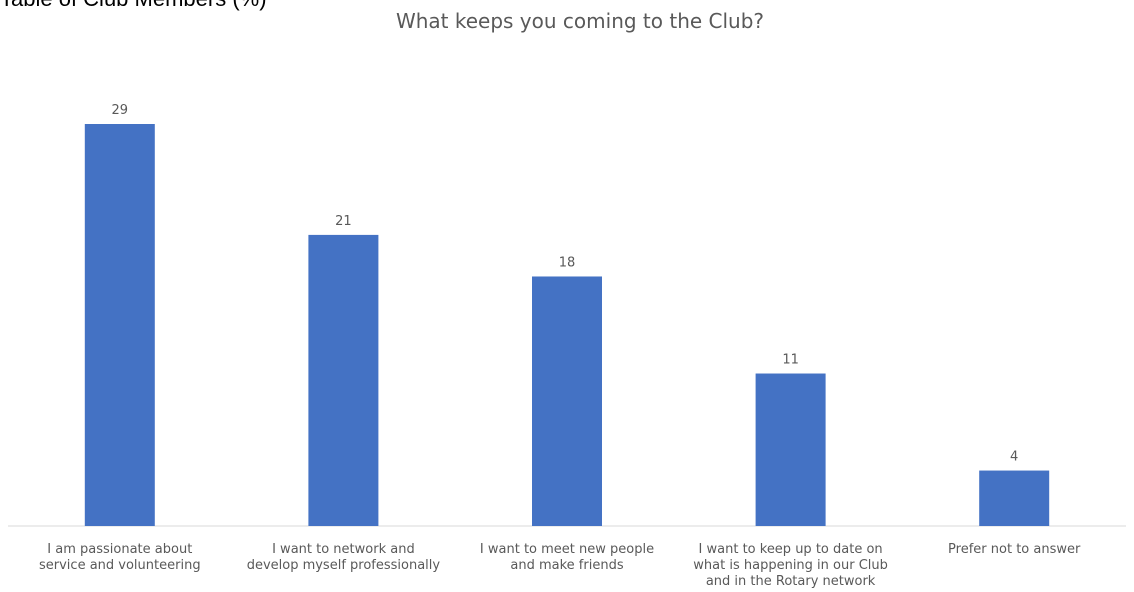  What do you see at coordinates (1014, 549) in the screenshot?
I see `category-label-5: Prefer not to answer` at bounding box center [1014, 549].